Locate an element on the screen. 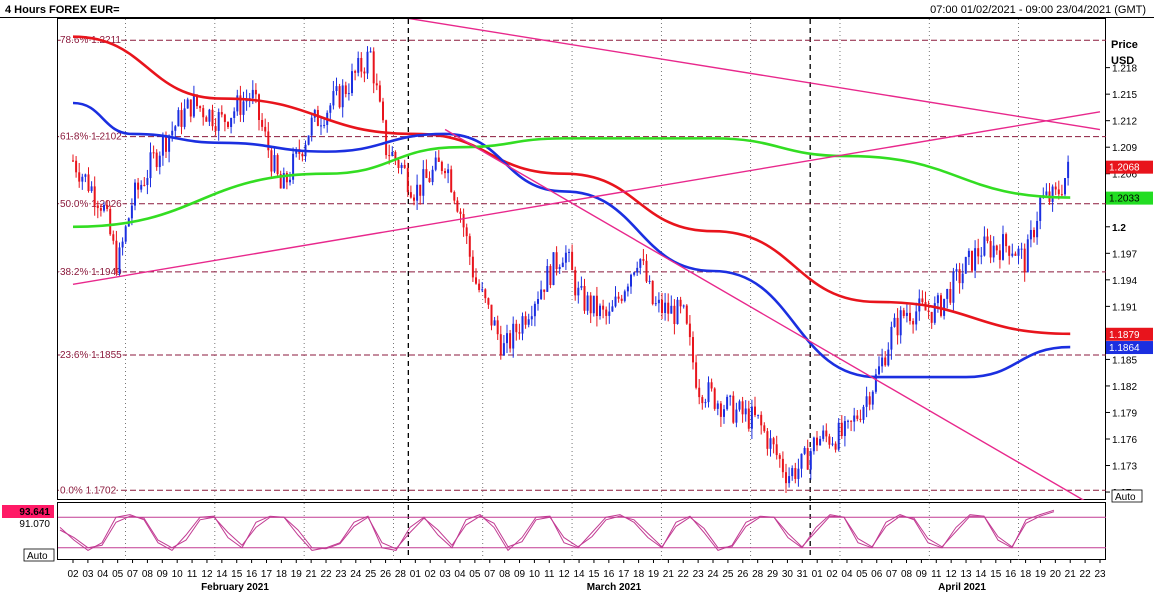 The width and height of the screenshot is (1154, 596). date-tick-label: 09 is located at coordinates (922, 574).